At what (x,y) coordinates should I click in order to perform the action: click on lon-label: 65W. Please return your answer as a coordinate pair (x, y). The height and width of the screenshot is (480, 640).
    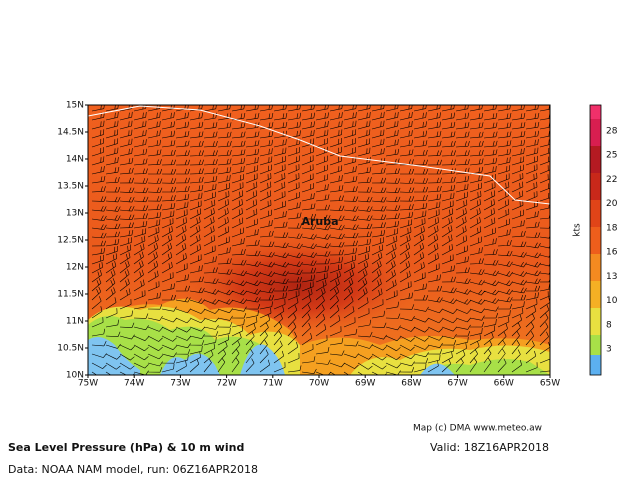
    Looking at the image, I should click on (550, 384).